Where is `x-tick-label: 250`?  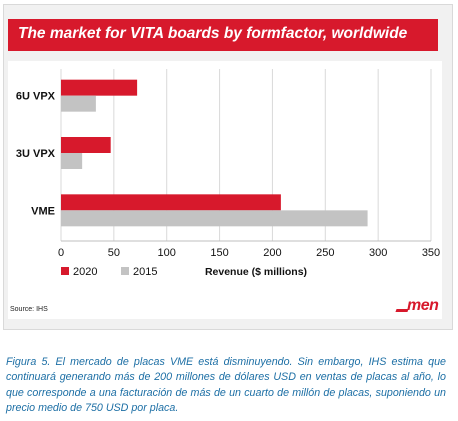 x-tick-label: 250 is located at coordinates (325, 253).